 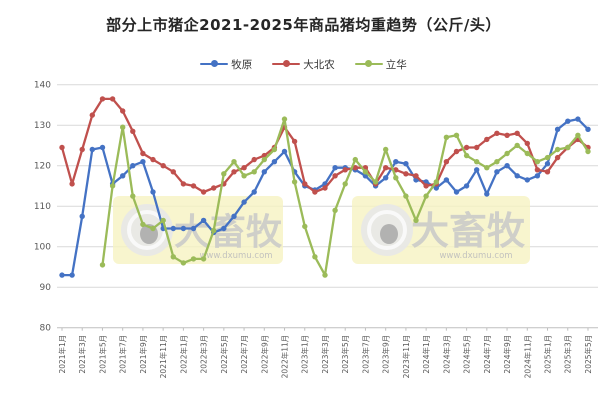 I want to click on x-axis-tick-label: 2023年9月, so click(x=386, y=354).